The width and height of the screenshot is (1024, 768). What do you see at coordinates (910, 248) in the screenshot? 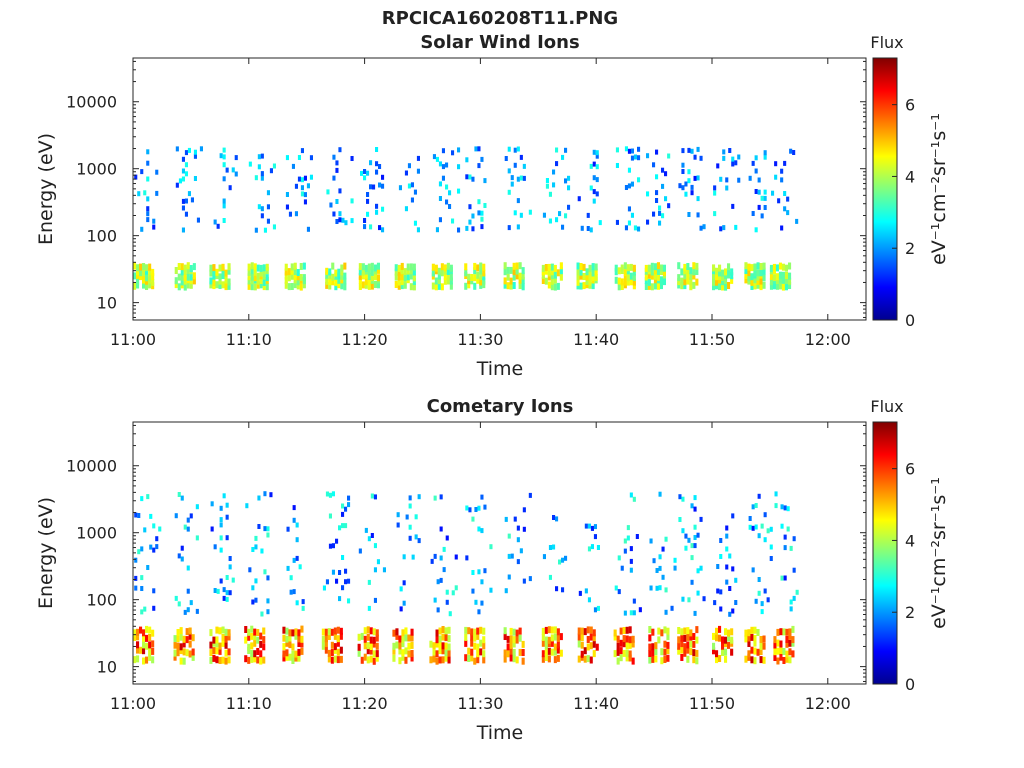
I see `colorbar-tick-label: 2` at bounding box center [910, 248].